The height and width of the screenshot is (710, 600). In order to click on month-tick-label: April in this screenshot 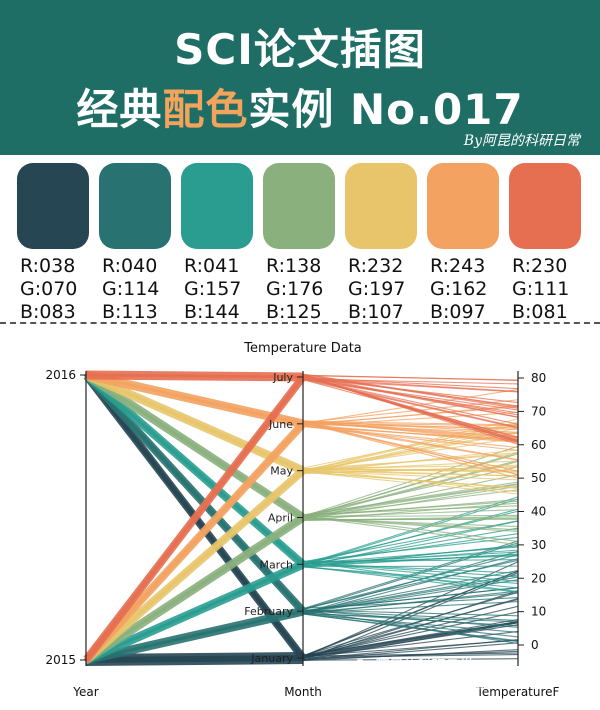, I will do `click(280, 518)`.